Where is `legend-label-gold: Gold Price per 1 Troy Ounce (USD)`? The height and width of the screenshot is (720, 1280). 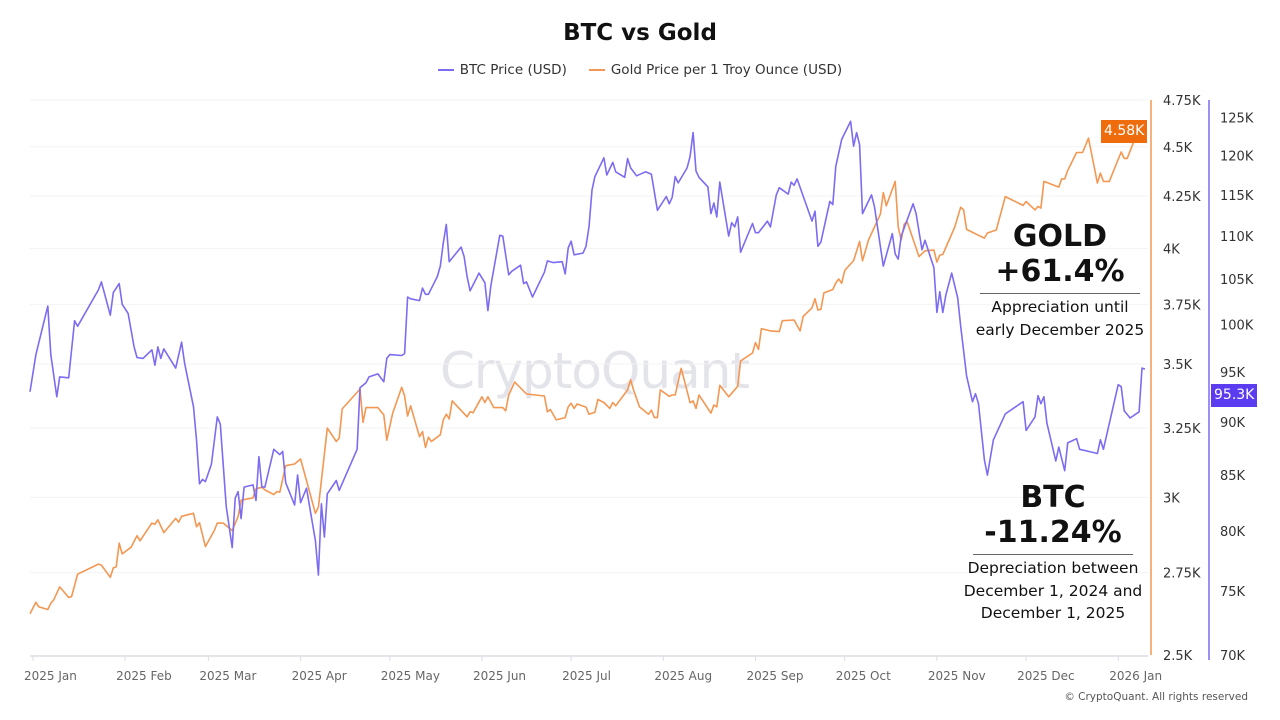
legend-label-gold: Gold Price per 1 Troy Ounce (USD) is located at coordinates (726, 70).